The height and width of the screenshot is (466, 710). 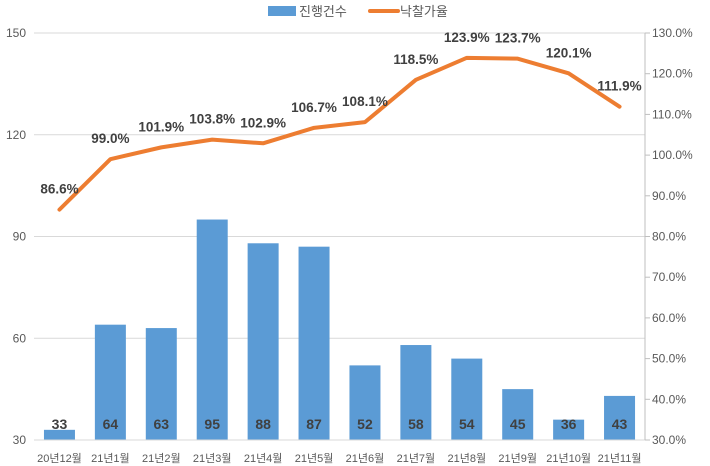 What do you see at coordinates (263, 458) in the screenshot?
I see `x-tick-label: 21년4월` at bounding box center [263, 458].